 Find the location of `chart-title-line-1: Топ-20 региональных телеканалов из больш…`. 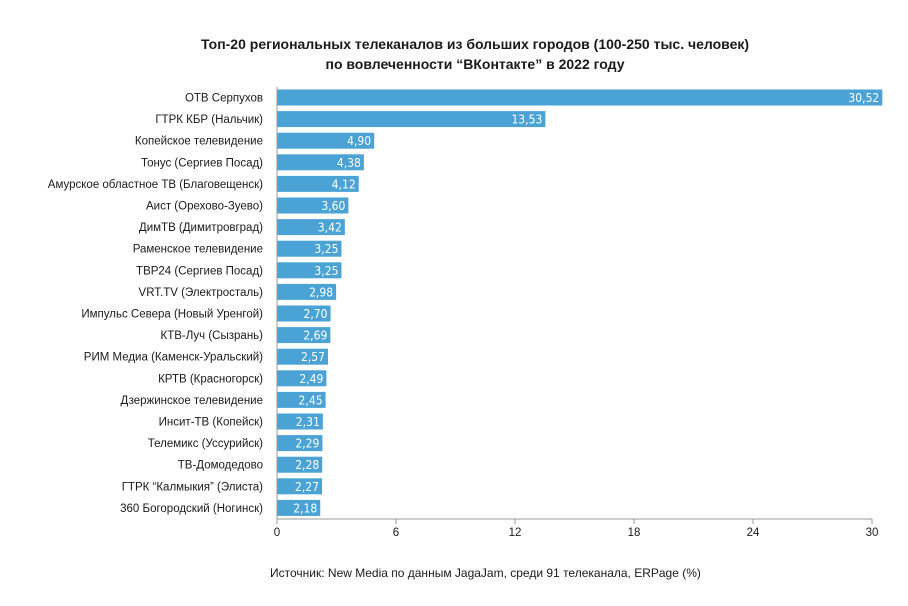

chart-title-line-1: Топ-20 региональных телеканалов из больш… is located at coordinates (475, 44).